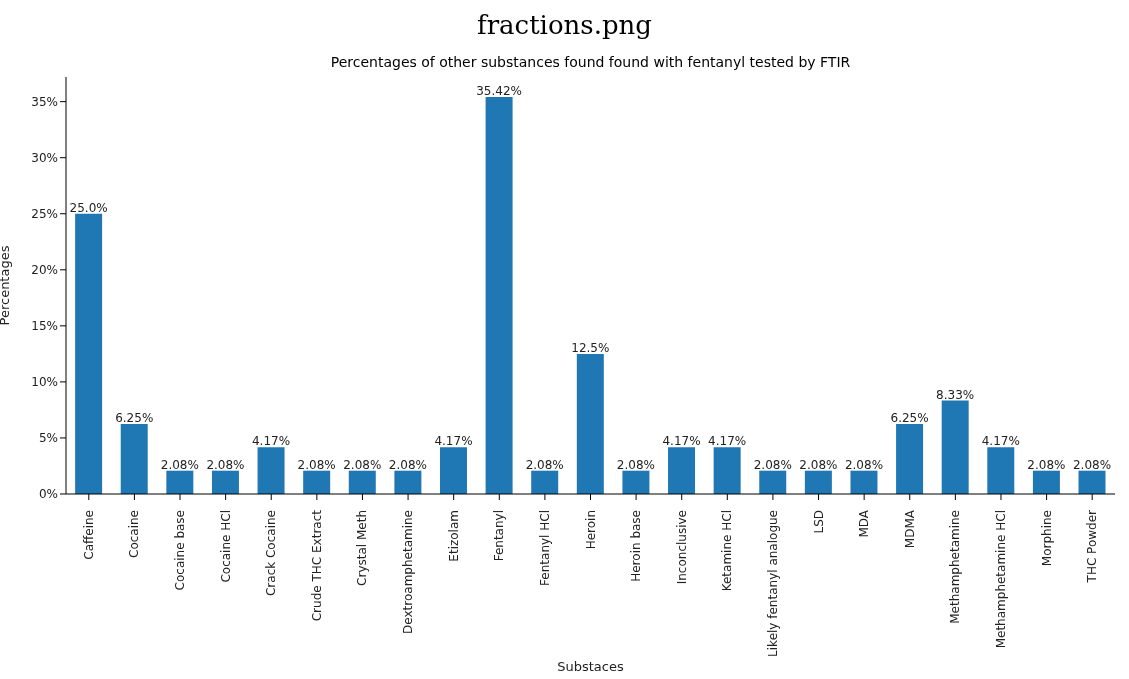  What do you see at coordinates (590, 347) in the screenshot?
I see `data-label: 12.5%` at bounding box center [590, 347].